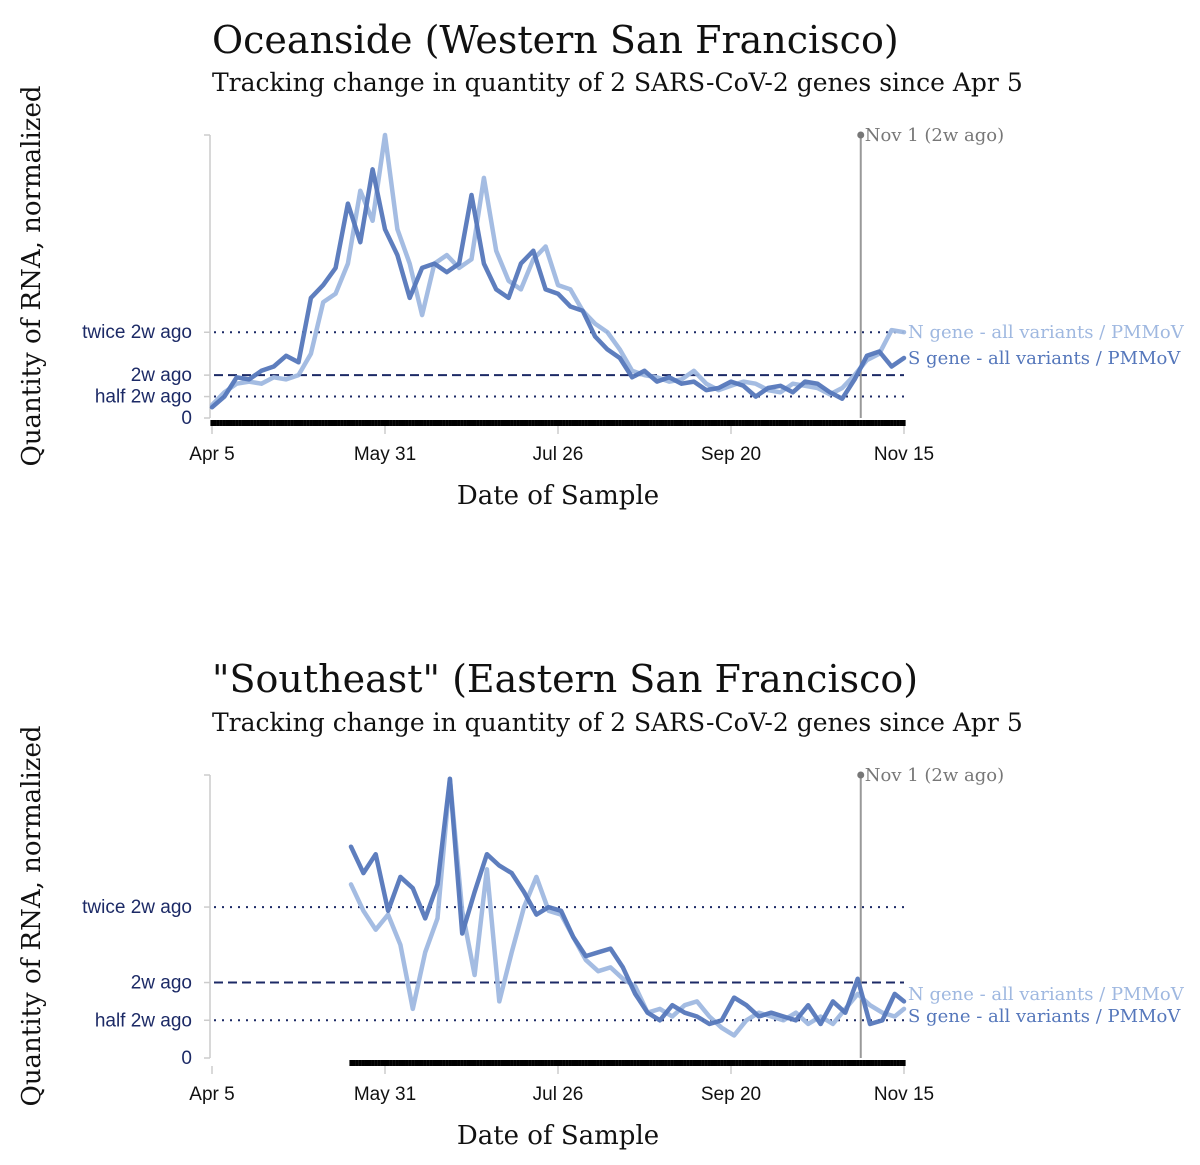  I want to click on chart-title: "Southeast" (Eastern San Francisco), so click(565, 679).